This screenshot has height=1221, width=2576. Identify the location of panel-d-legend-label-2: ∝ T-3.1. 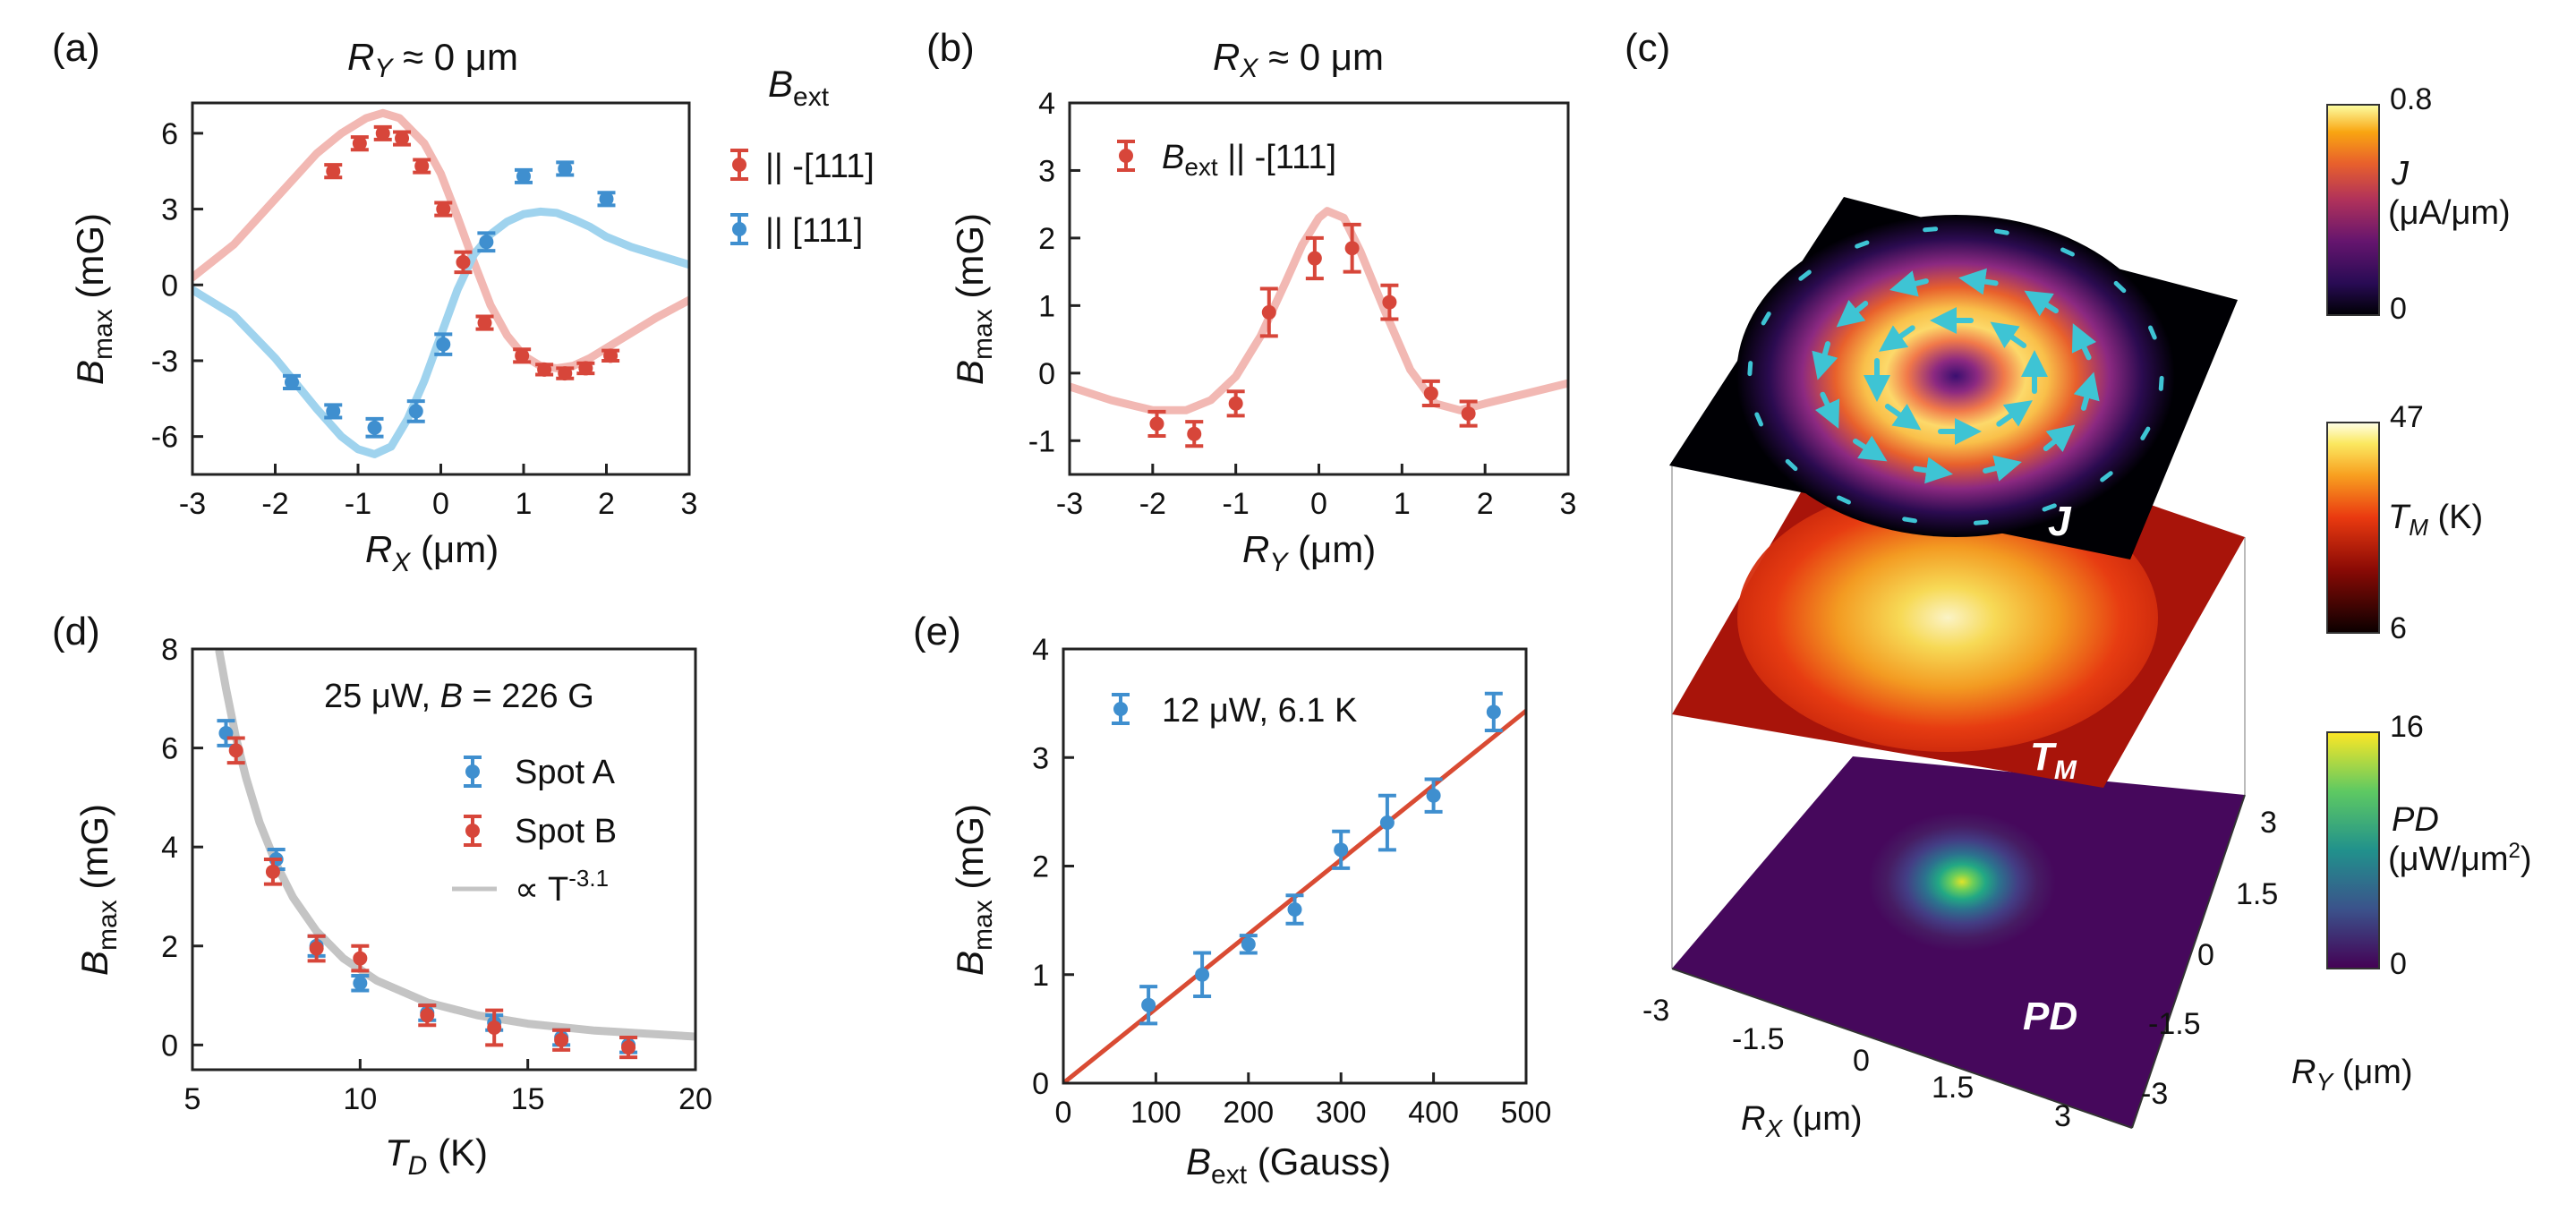
(562, 887).